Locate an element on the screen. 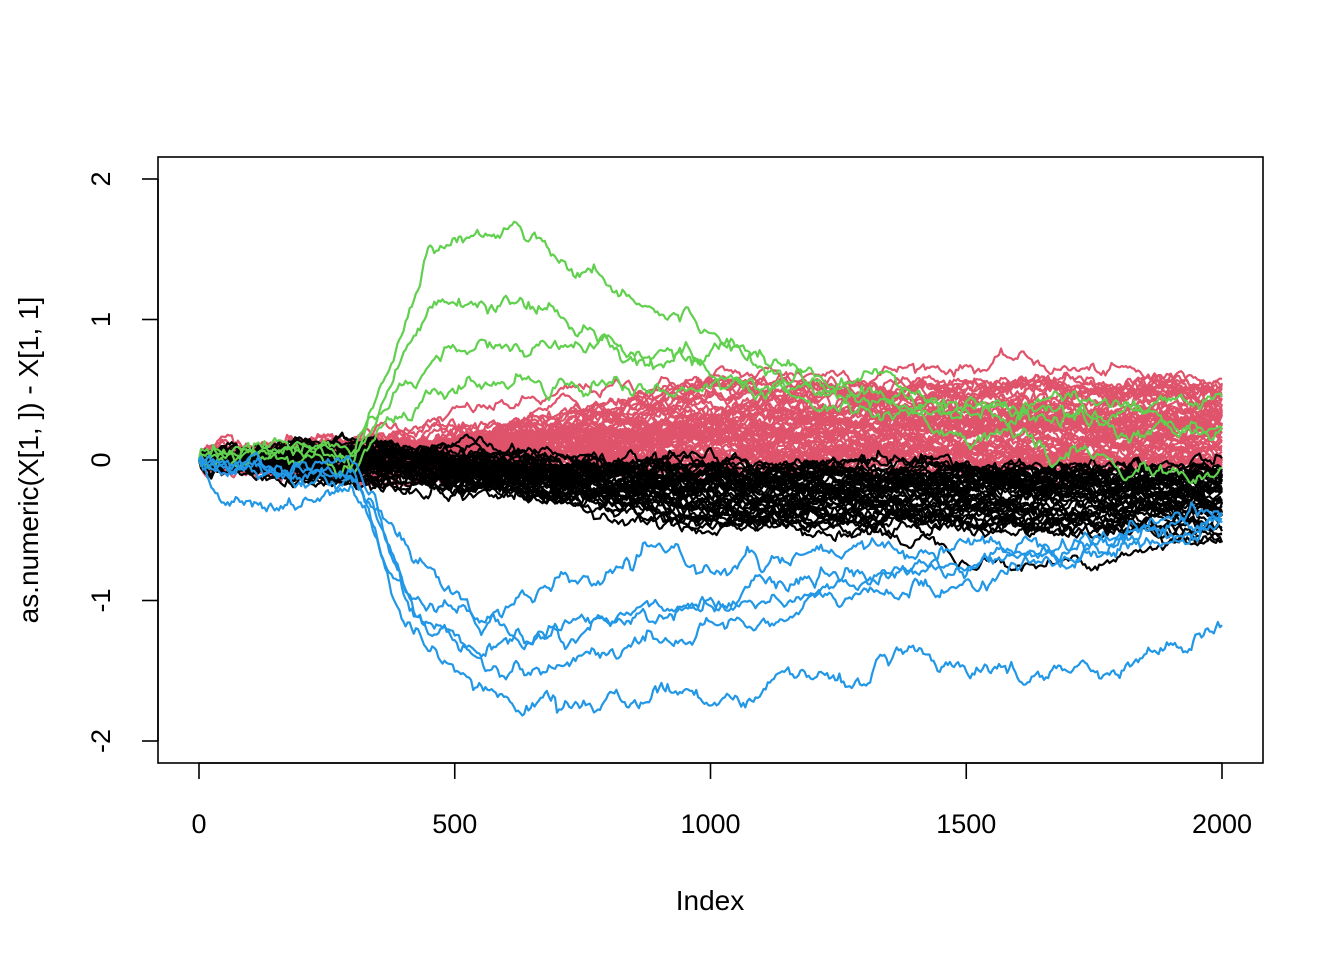 Image resolution: width=1344 pixels, height=960 pixels. x-tick-label: 1500 is located at coordinates (966, 824).